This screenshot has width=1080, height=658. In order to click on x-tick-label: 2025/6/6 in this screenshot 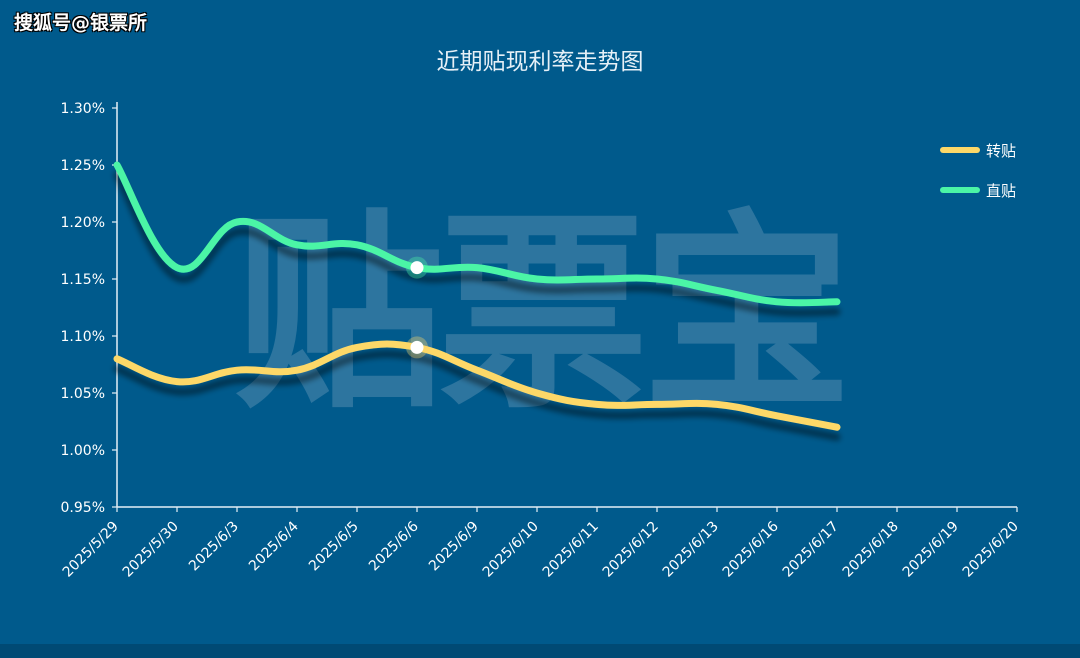, I will do `click(394, 546)`.